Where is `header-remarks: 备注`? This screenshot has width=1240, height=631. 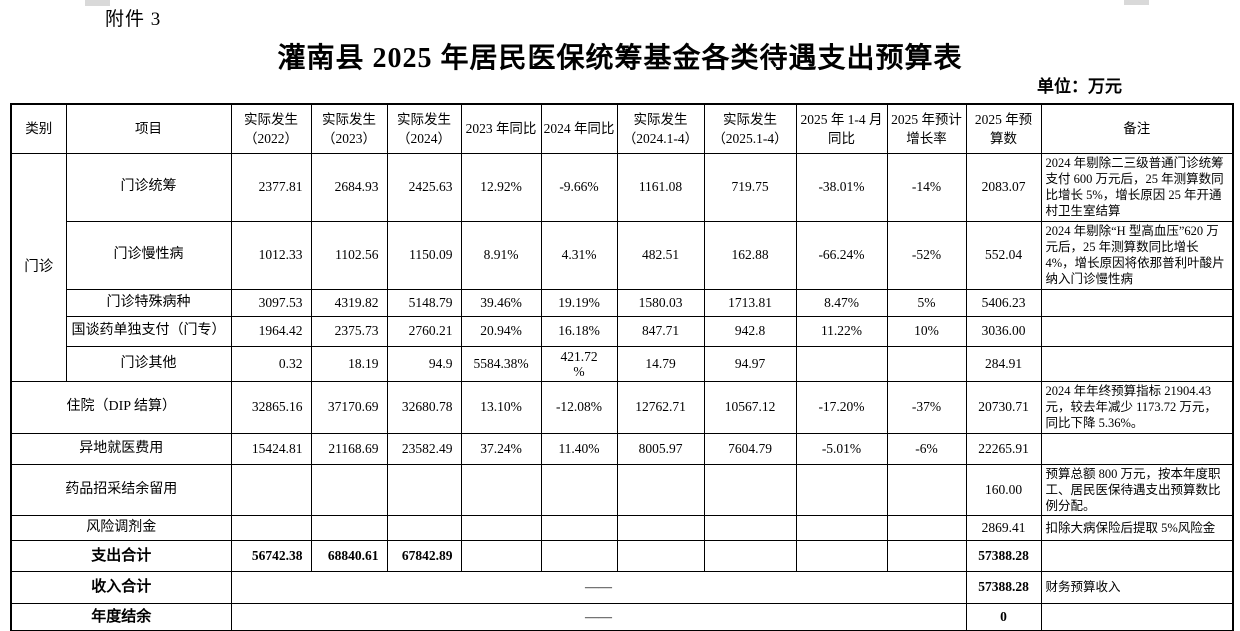
header-remarks: 备注 is located at coordinates (1137, 128).